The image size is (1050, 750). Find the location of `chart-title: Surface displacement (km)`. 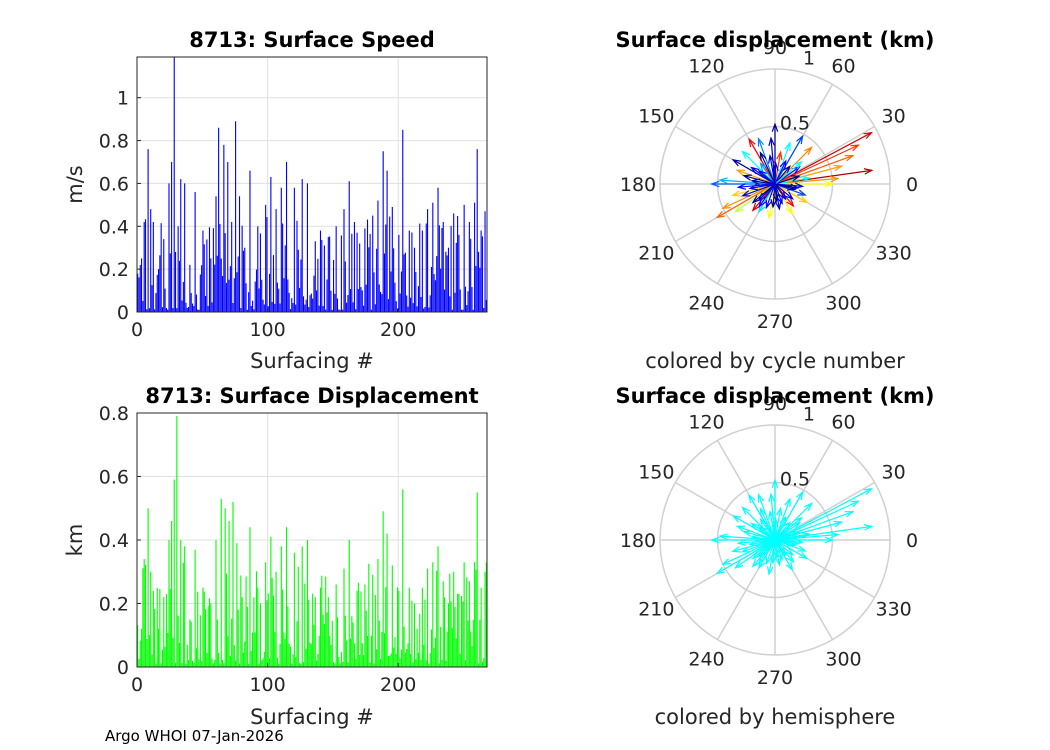

chart-title: Surface displacement (km) is located at coordinates (774, 40).